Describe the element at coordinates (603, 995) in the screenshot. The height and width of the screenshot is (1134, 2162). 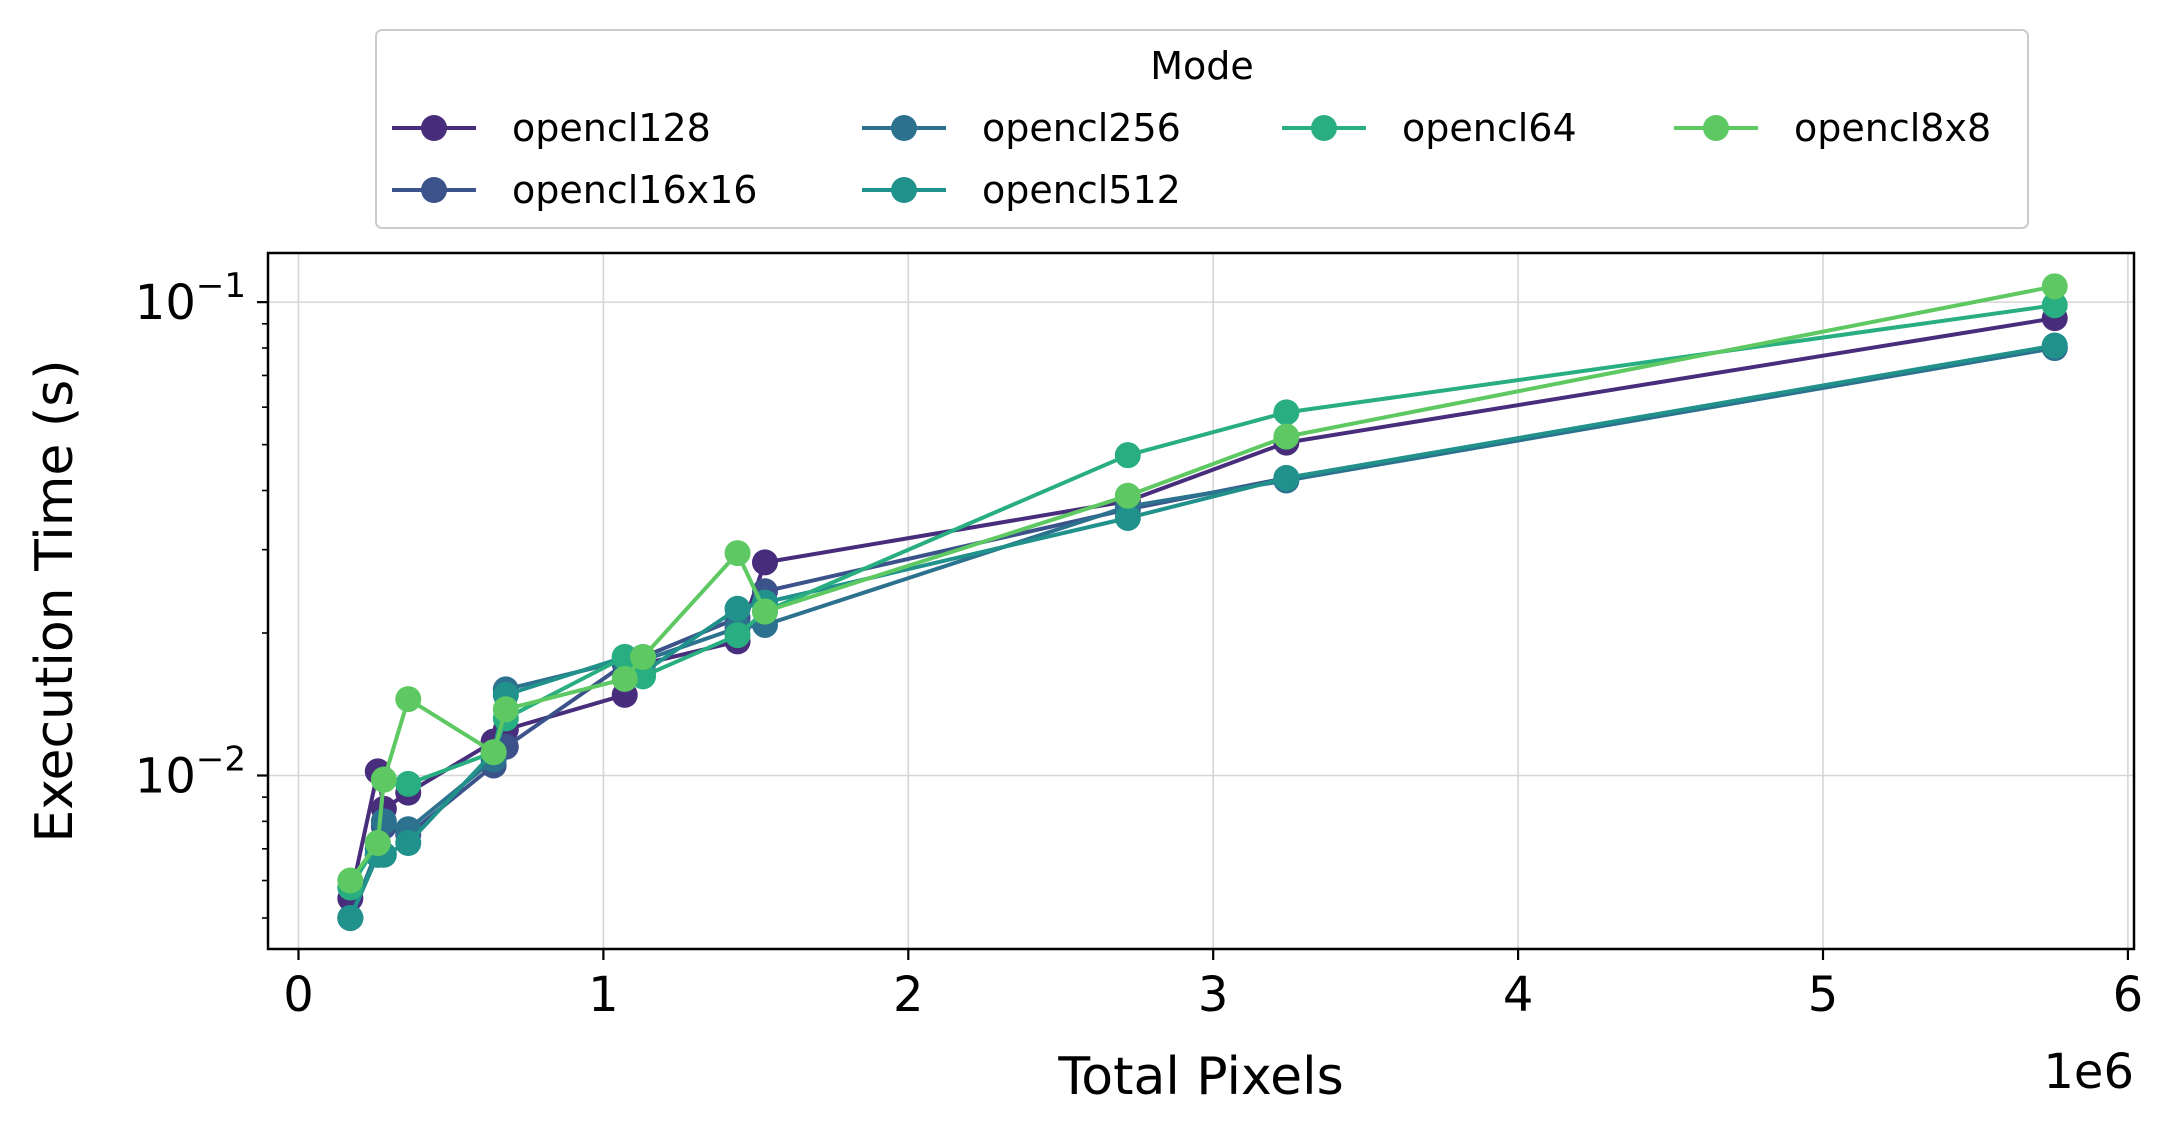
I see `x-tick-label: 1` at that location.